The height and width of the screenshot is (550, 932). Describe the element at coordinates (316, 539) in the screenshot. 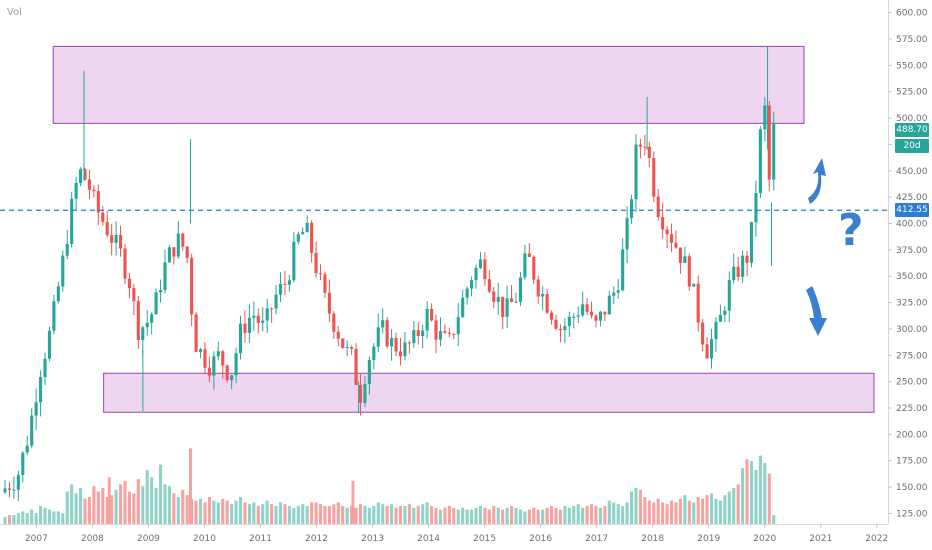

I see `x-tick-label: 2012` at that location.